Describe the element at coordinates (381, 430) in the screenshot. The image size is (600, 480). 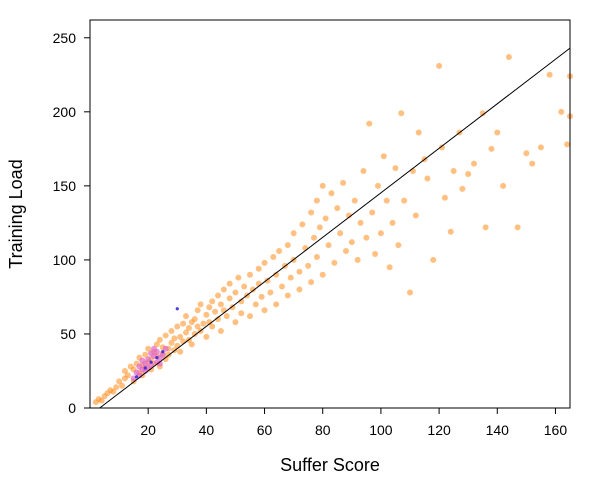
I see `x-tick-label: 100` at that location.